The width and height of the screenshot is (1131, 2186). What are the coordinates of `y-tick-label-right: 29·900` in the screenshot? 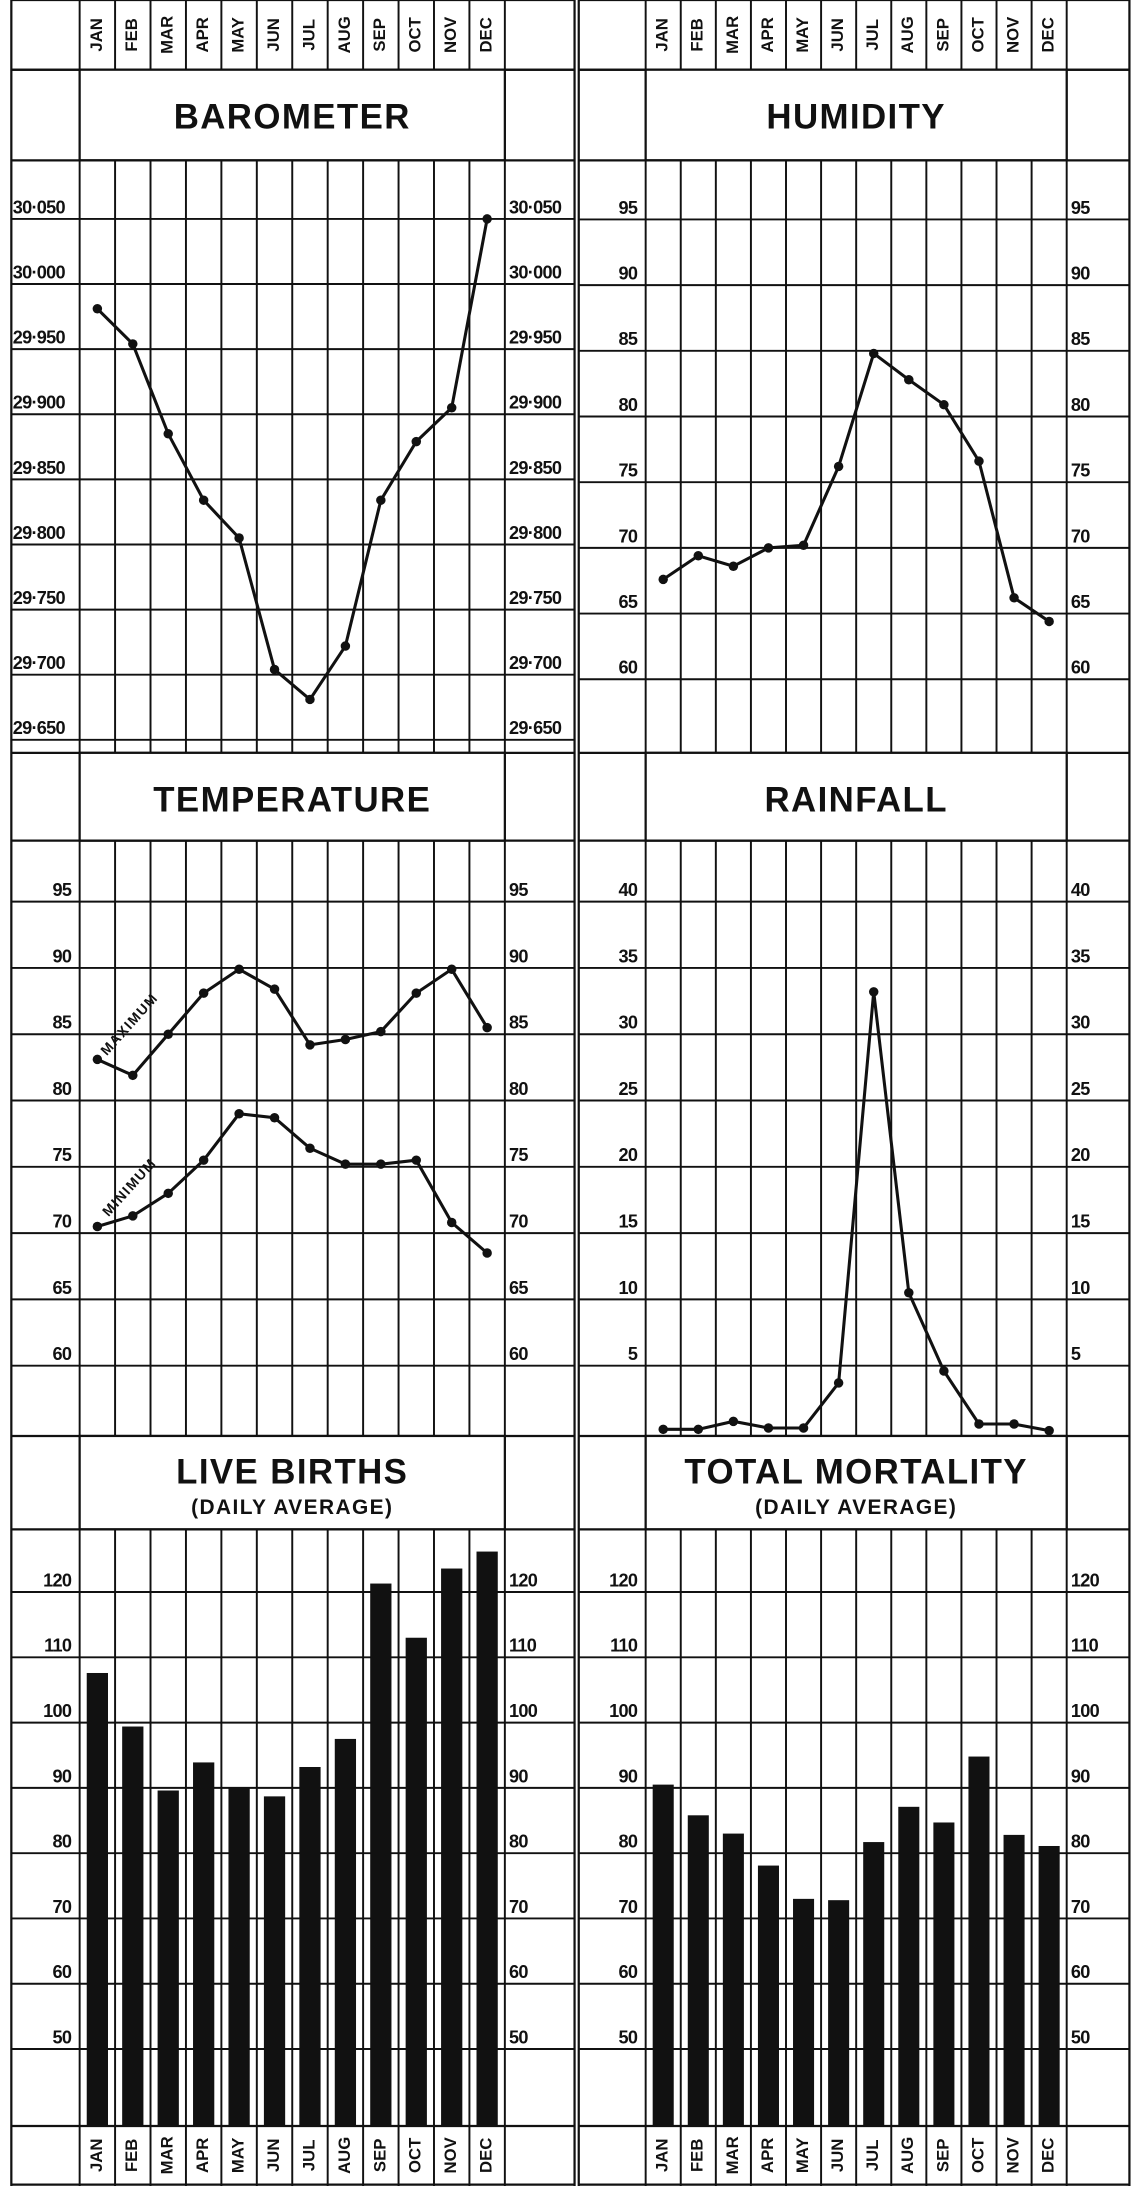 It's located at (535, 403).